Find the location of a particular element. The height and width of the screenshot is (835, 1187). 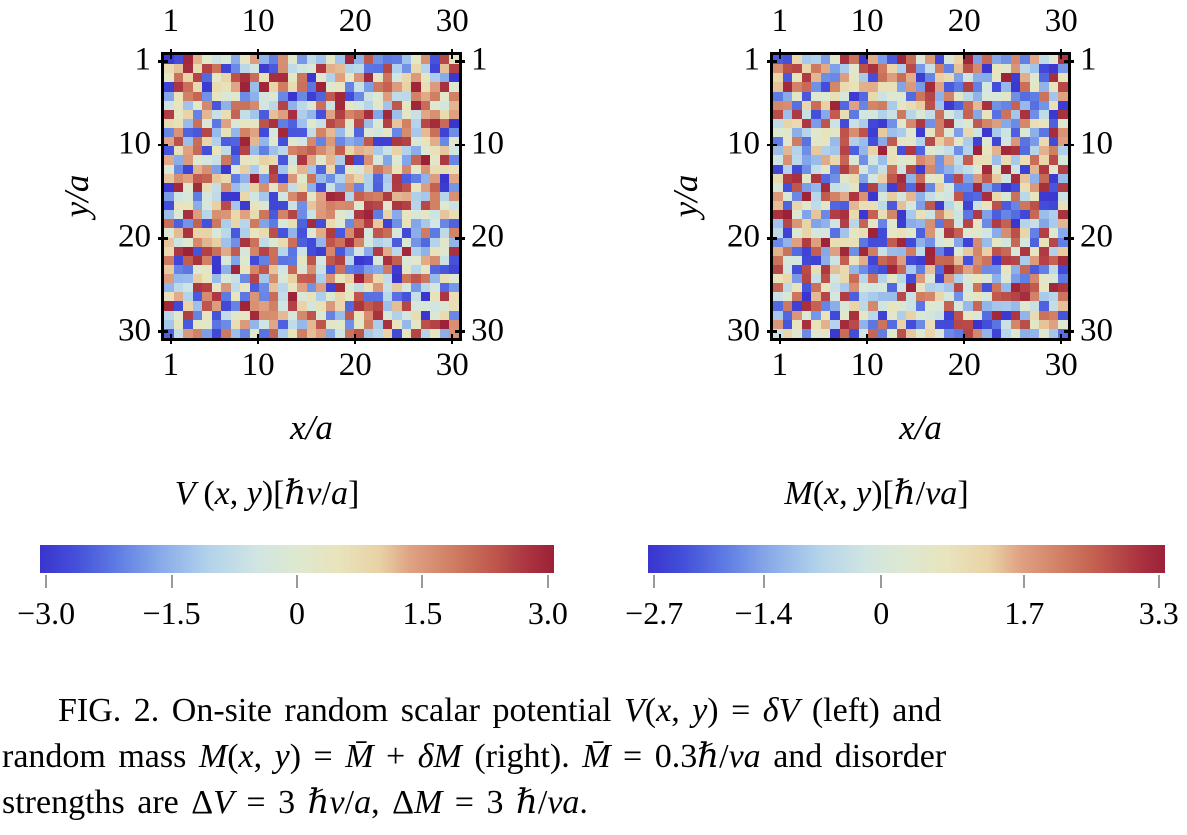

colorbar-tick-label: −2.7 is located at coordinates (654, 613).